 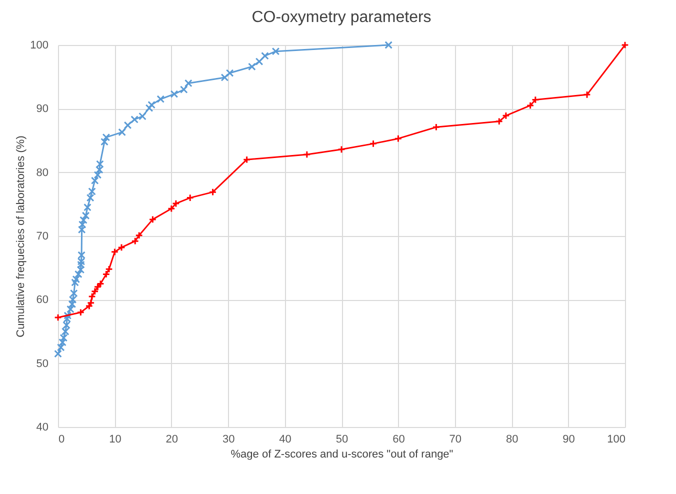 What do you see at coordinates (39, 46) in the screenshot?
I see `y-tick-label: 100` at bounding box center [39, 46].